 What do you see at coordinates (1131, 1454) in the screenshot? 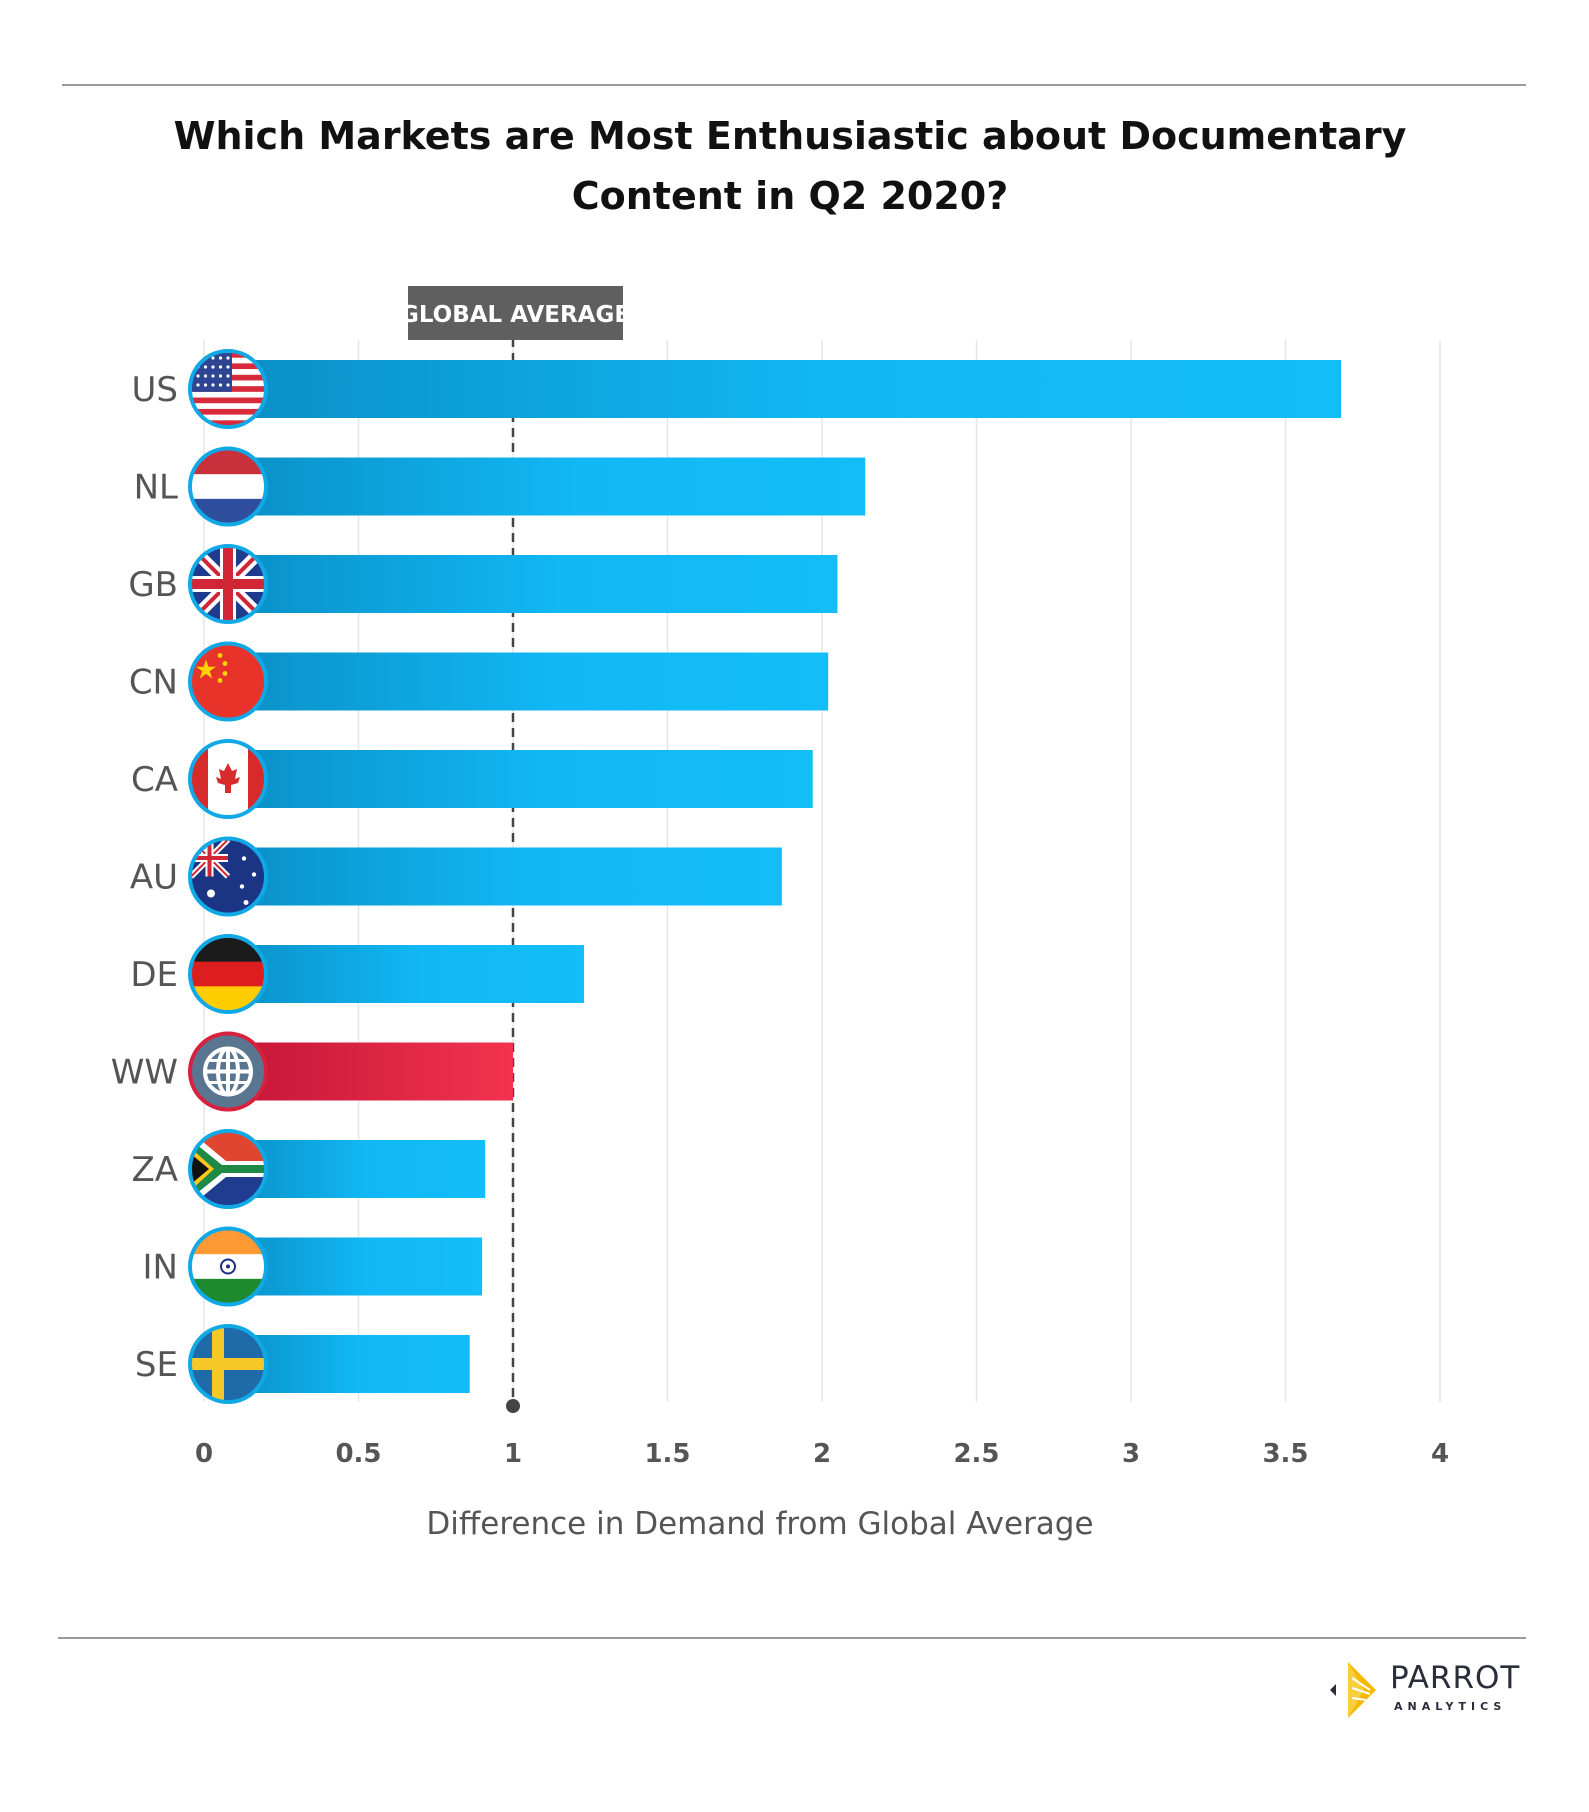
I see `x-tick-label: 3` at bounding box center [1131, 1454].